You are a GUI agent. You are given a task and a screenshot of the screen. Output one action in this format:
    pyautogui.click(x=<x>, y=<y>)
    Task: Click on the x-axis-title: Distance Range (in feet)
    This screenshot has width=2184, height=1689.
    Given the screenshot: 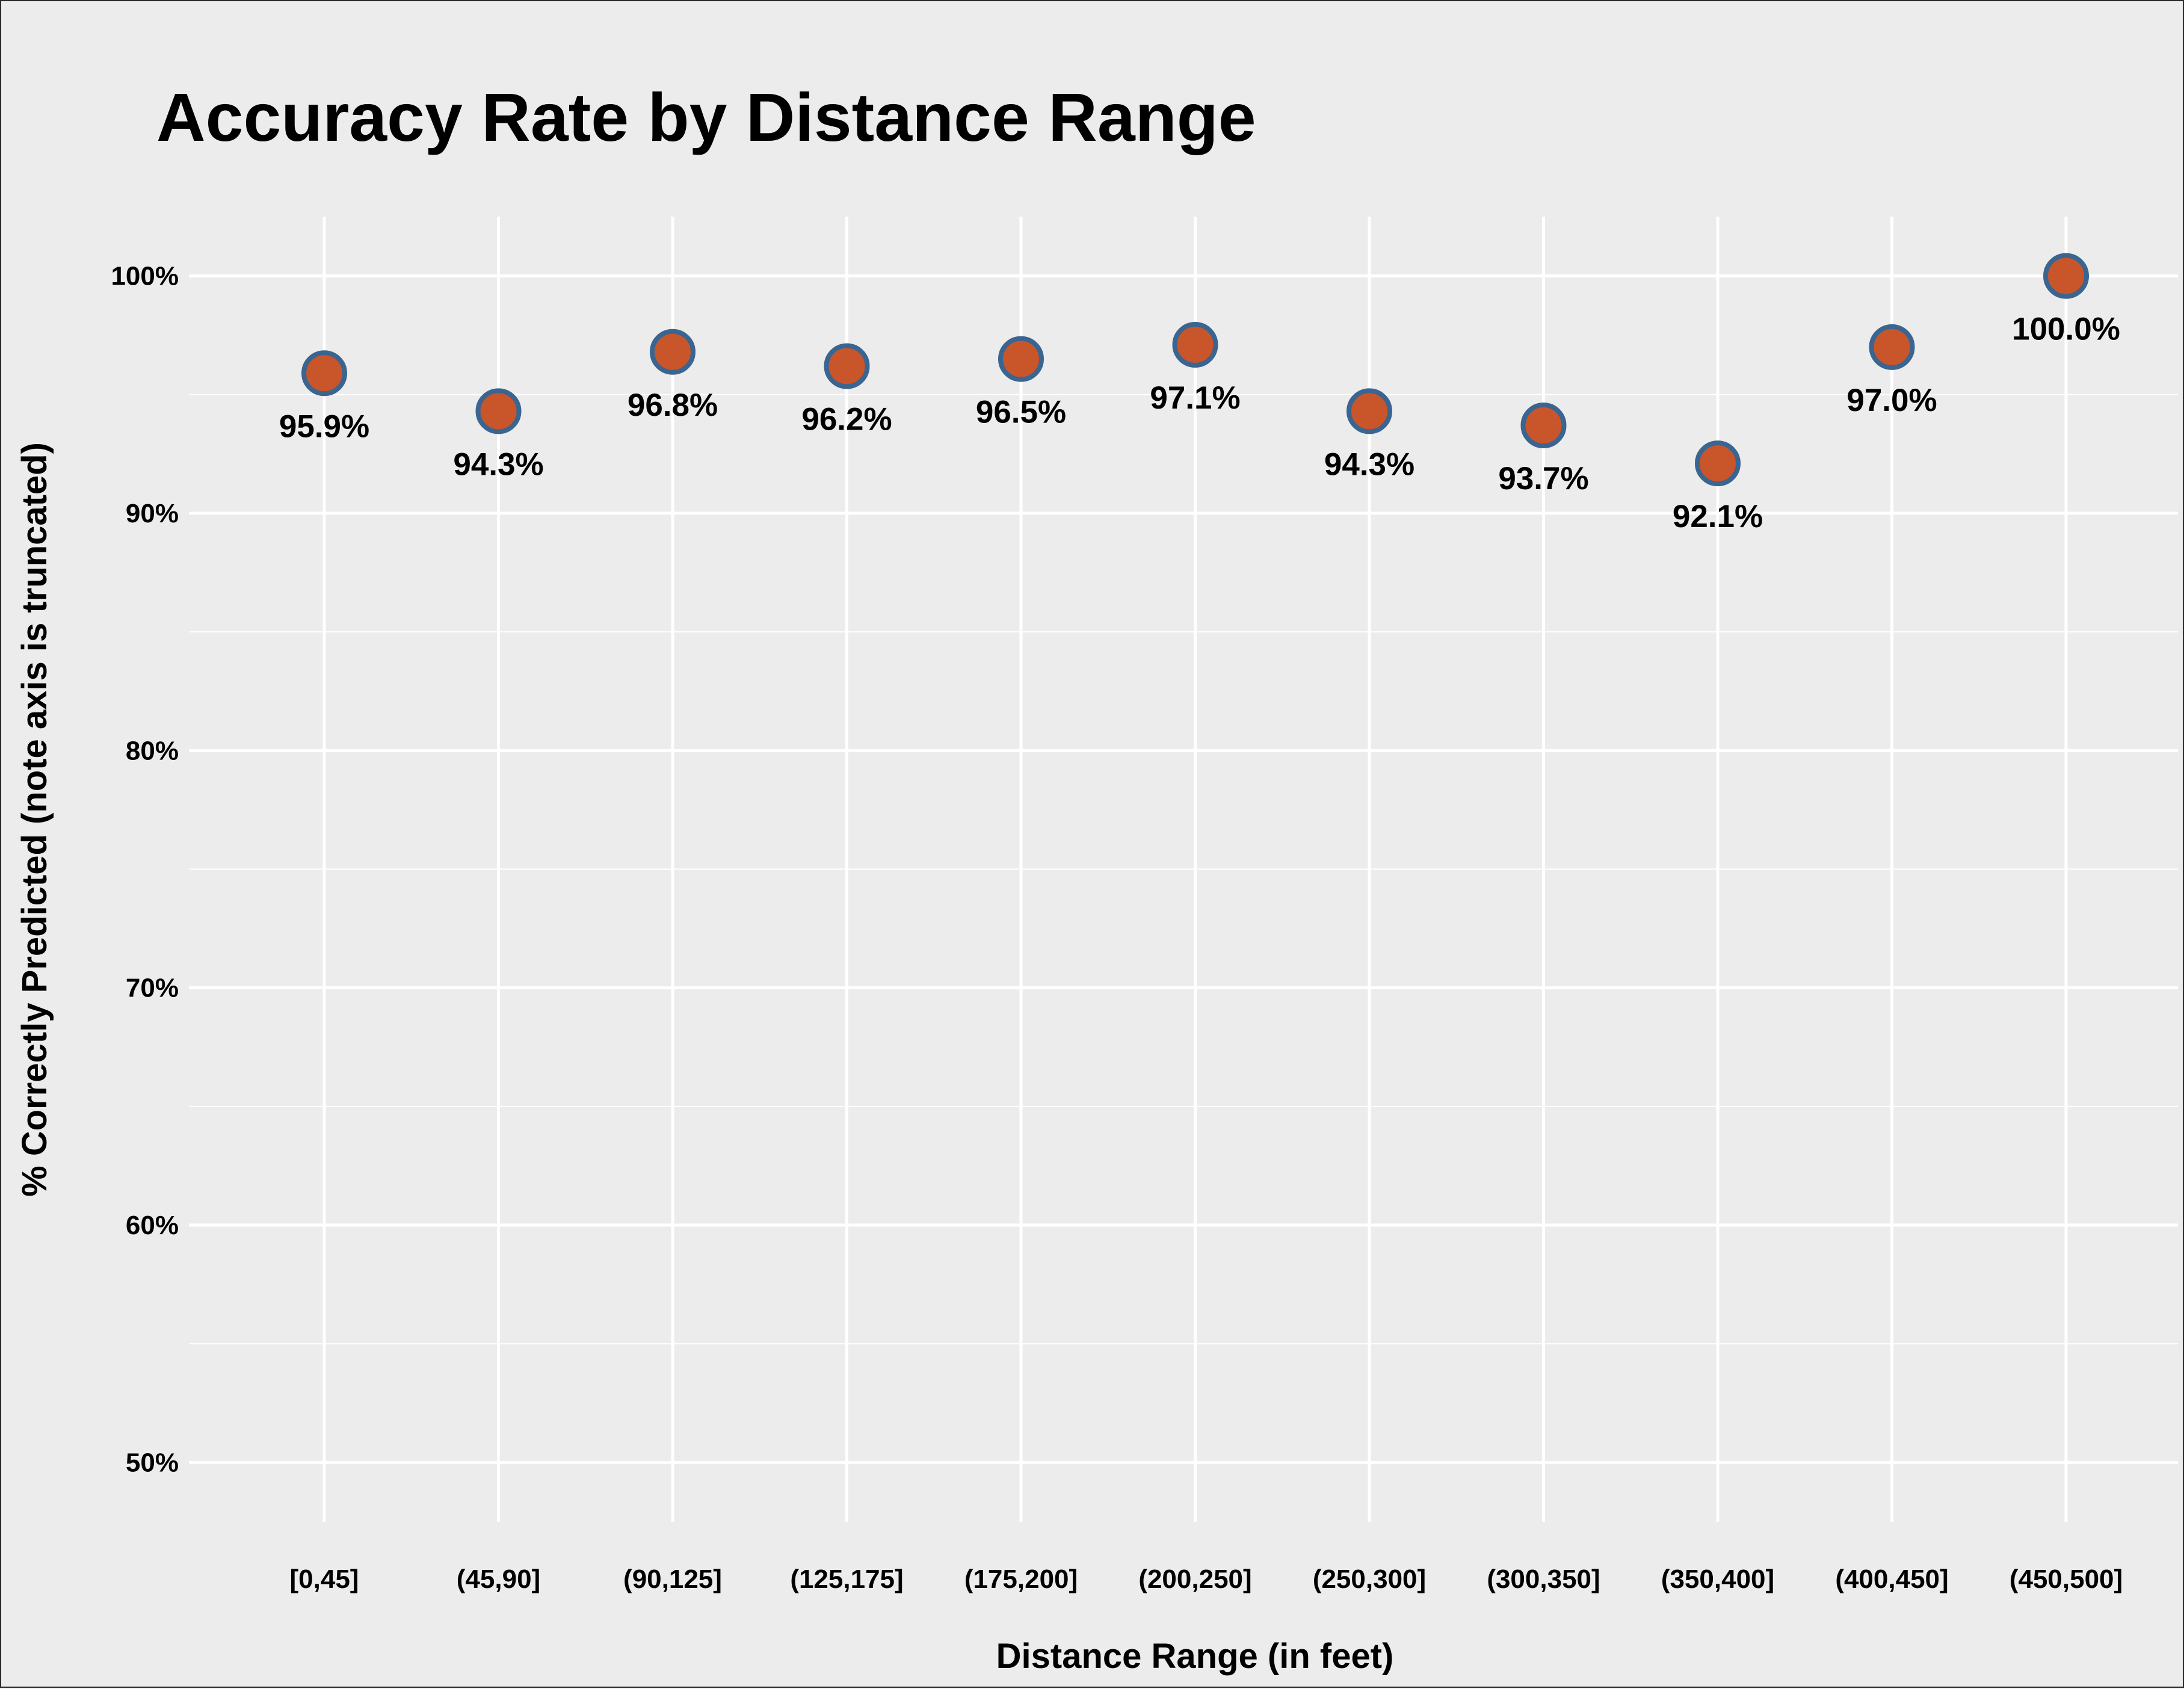 What is the action you would take?
    pyautogui.click(x=1195, y=1656)
    